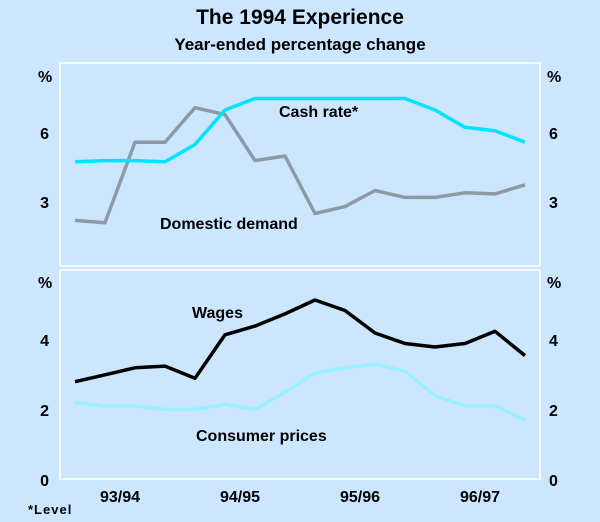  Describe the element at coordinates (553, 411) in the screenshot. I see `bottom-right-ytick-2: 2` at that location.